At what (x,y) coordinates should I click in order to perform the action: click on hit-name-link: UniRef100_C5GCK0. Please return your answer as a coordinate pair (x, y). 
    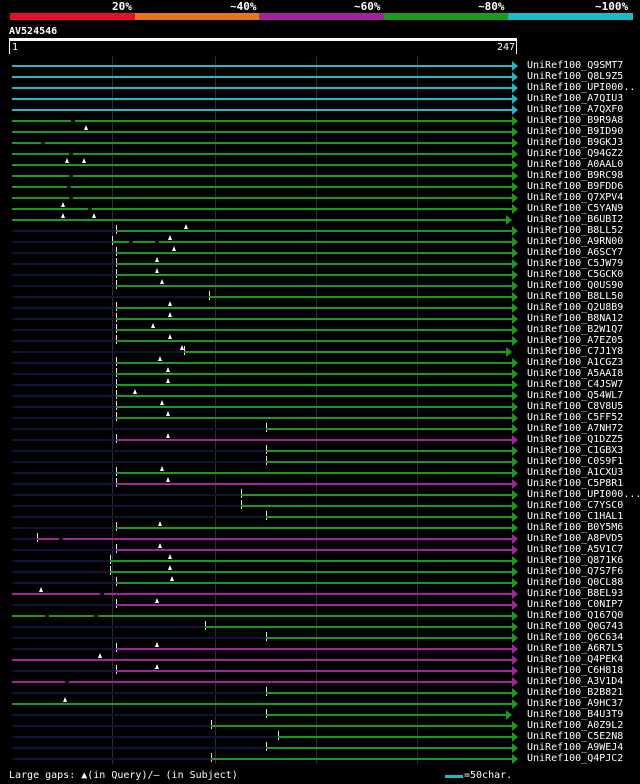
    Looking at the image, I should click on (575, 274).